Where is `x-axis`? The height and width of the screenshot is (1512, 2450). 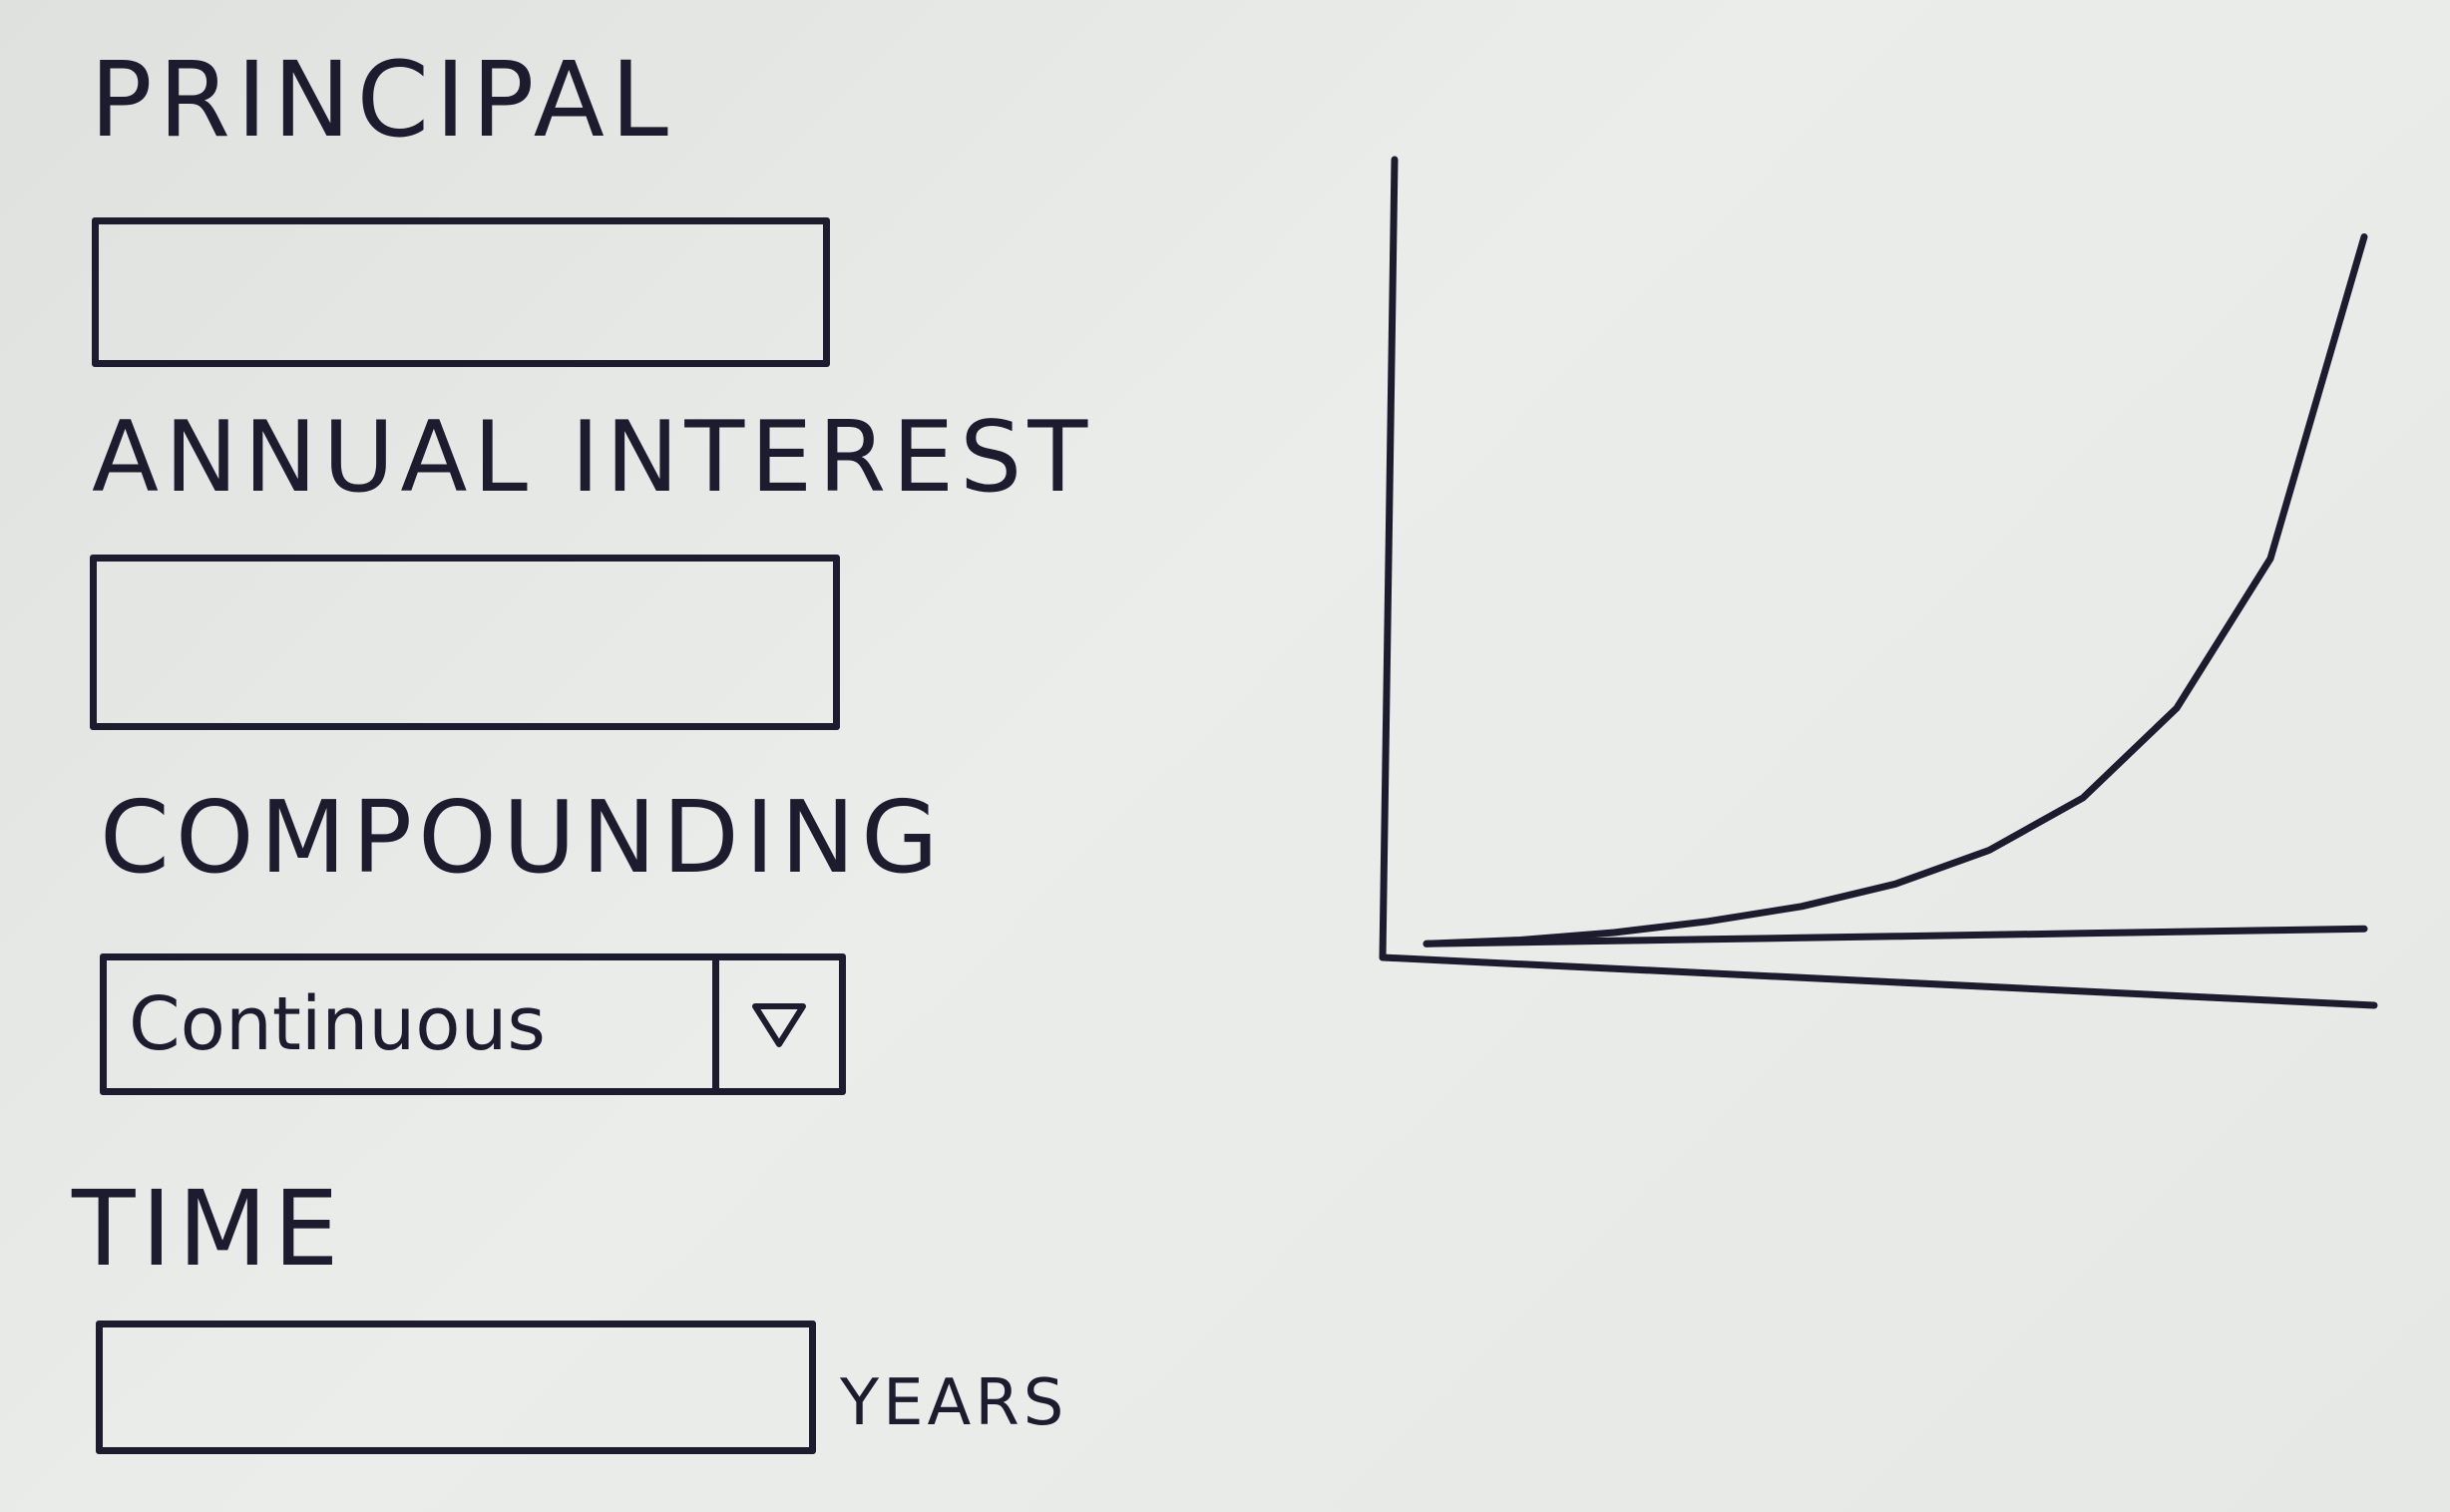 x-axis is located at coordinates (1879, 981).